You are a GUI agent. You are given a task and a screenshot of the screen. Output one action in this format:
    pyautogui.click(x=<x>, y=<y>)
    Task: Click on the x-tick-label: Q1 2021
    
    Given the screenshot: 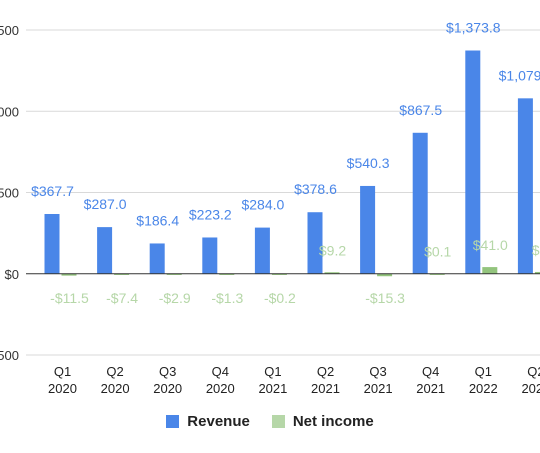 What is the action you would take?
    pyautogui.click(x=272, y=380)
    